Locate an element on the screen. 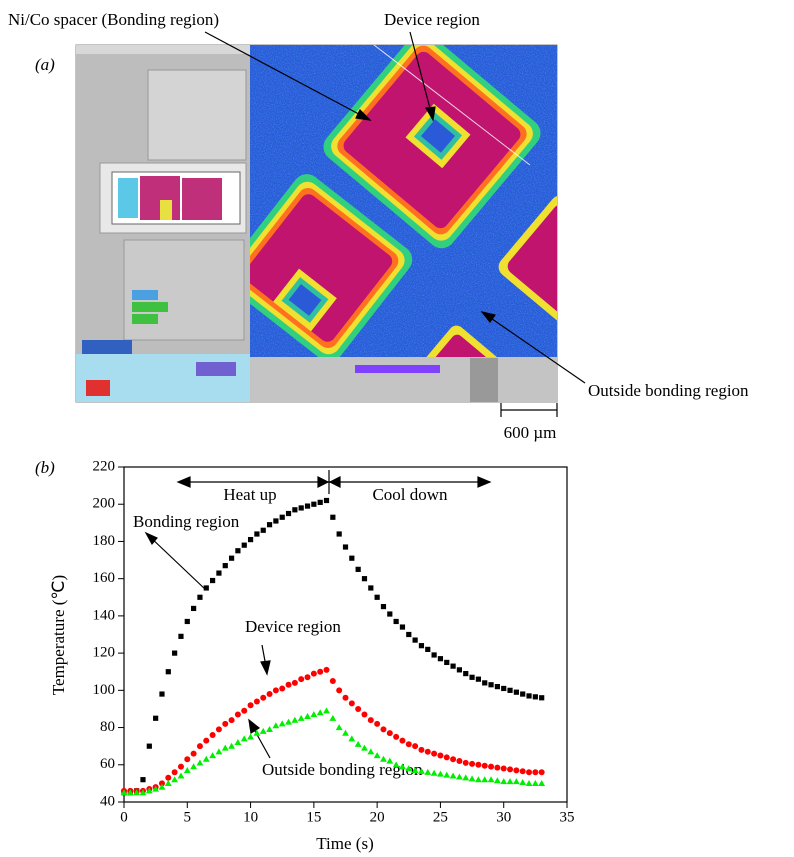 This screenshot has height=857, width=794. chart-arrows is located at coordinates (318, 614).